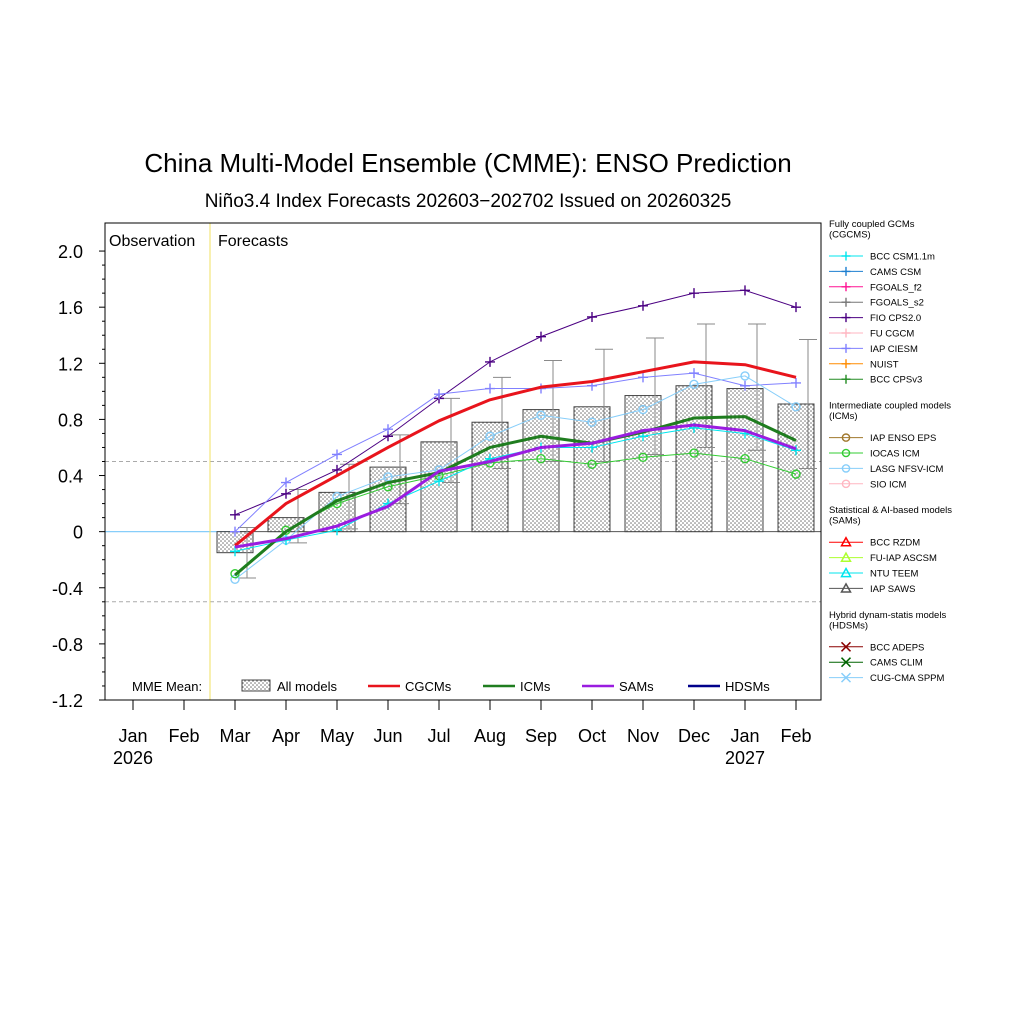 This screenshot has width=1024, height=1024. Describe the element at coordinates (643, 736) in the screenshot. I see `x-tick-label: Nov` at that location.